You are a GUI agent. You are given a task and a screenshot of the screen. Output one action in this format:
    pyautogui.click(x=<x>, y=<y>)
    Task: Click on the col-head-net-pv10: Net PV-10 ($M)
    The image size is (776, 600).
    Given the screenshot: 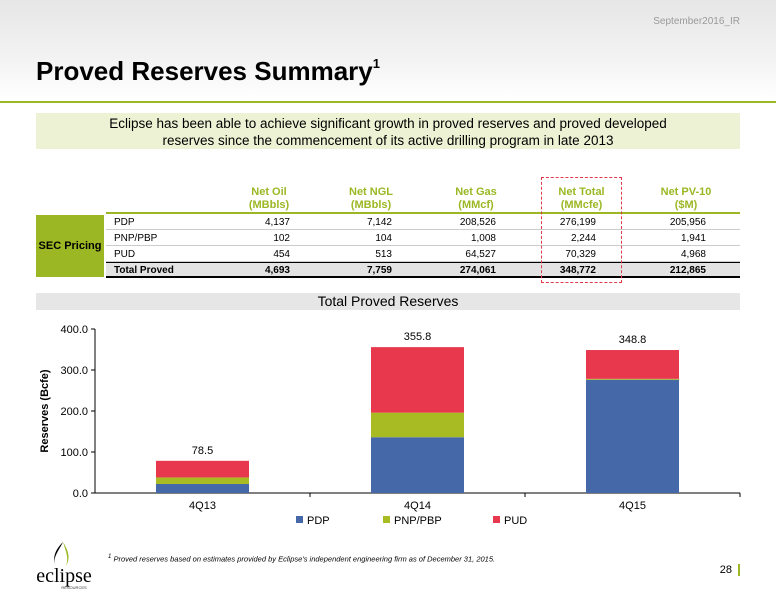 What is the action you would take?
    pyautogui.click(x=686, y=199)
    